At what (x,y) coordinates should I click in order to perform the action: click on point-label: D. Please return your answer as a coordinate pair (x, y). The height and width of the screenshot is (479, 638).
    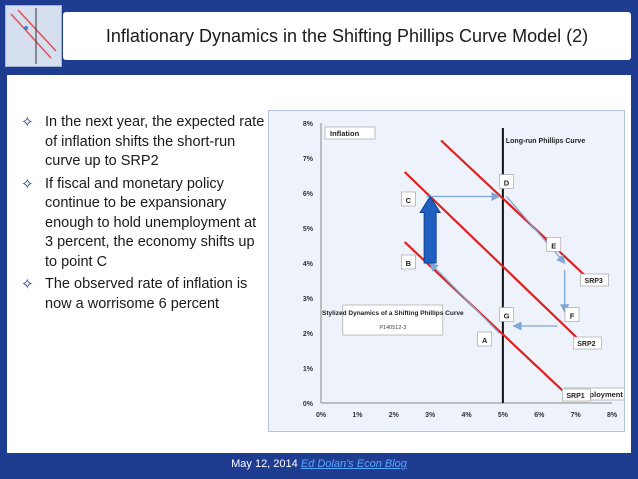
    Looking at the image, I should click on (507, 183).